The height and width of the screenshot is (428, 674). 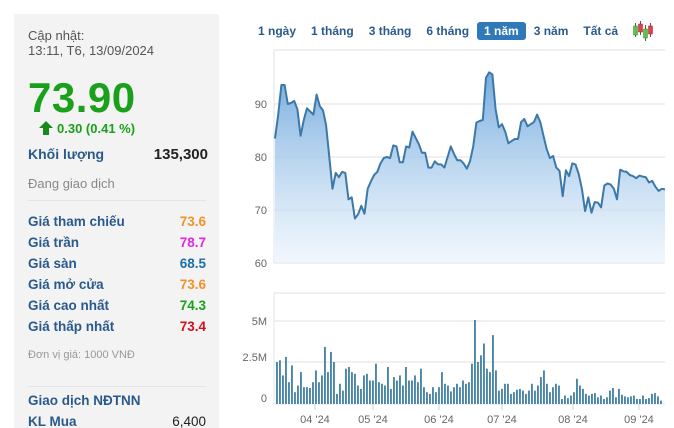 I want to click on stat-open-price: Giá mở cửa 73.6, so click(x=117, y=284).